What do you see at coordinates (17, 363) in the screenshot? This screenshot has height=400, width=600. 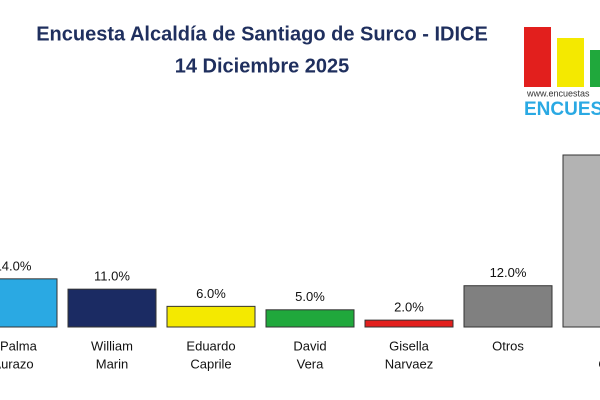 I see `category-label: Aurazo` at bounding box center [17, 363].